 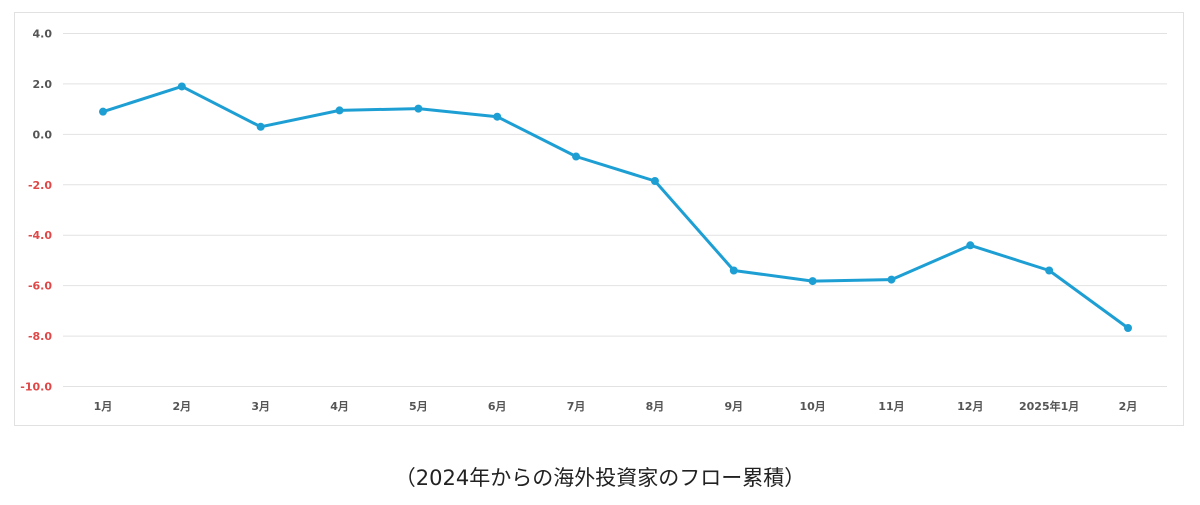 What do you see at coordinates (576, 406) in the screenshot?
I see `x-tick-label: 7月` at bounding box center [576, 406].